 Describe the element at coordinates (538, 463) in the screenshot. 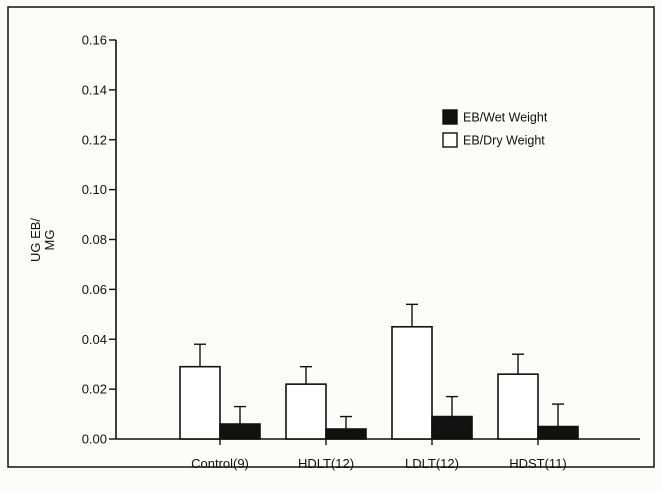

I see `x-tick-label: HDST(11)` at that location.